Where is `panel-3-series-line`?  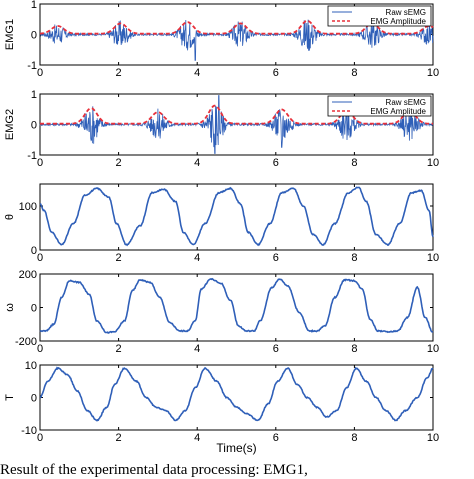
panel-3-series-line is located at coordinates (236, 216).